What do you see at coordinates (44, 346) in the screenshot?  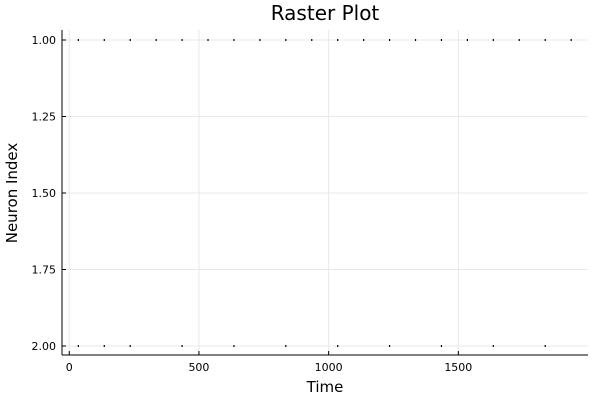 I see `y-tick-label: 2.00` at bounding box center [44, 346].